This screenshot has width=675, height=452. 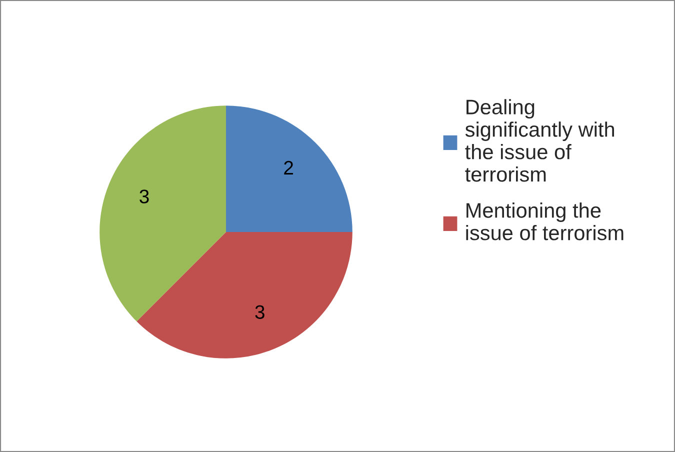 What do you see at coordinates (545, 221) in the screenshot?
I see `legend-label: Mentioning the issue of terrorism` at bounding box center [545, 221].